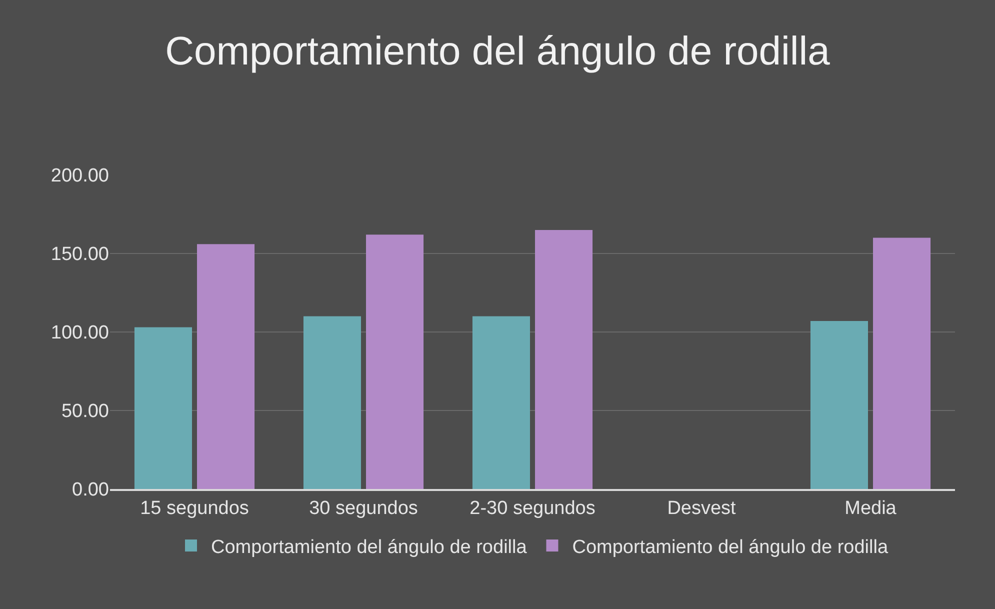 The width and height of the screenshot is (995, 609). What do you see at coordinates (90, 490) in the screenshot?
I see `y-tick-label: 0.00` at bounding box center [90, 490].